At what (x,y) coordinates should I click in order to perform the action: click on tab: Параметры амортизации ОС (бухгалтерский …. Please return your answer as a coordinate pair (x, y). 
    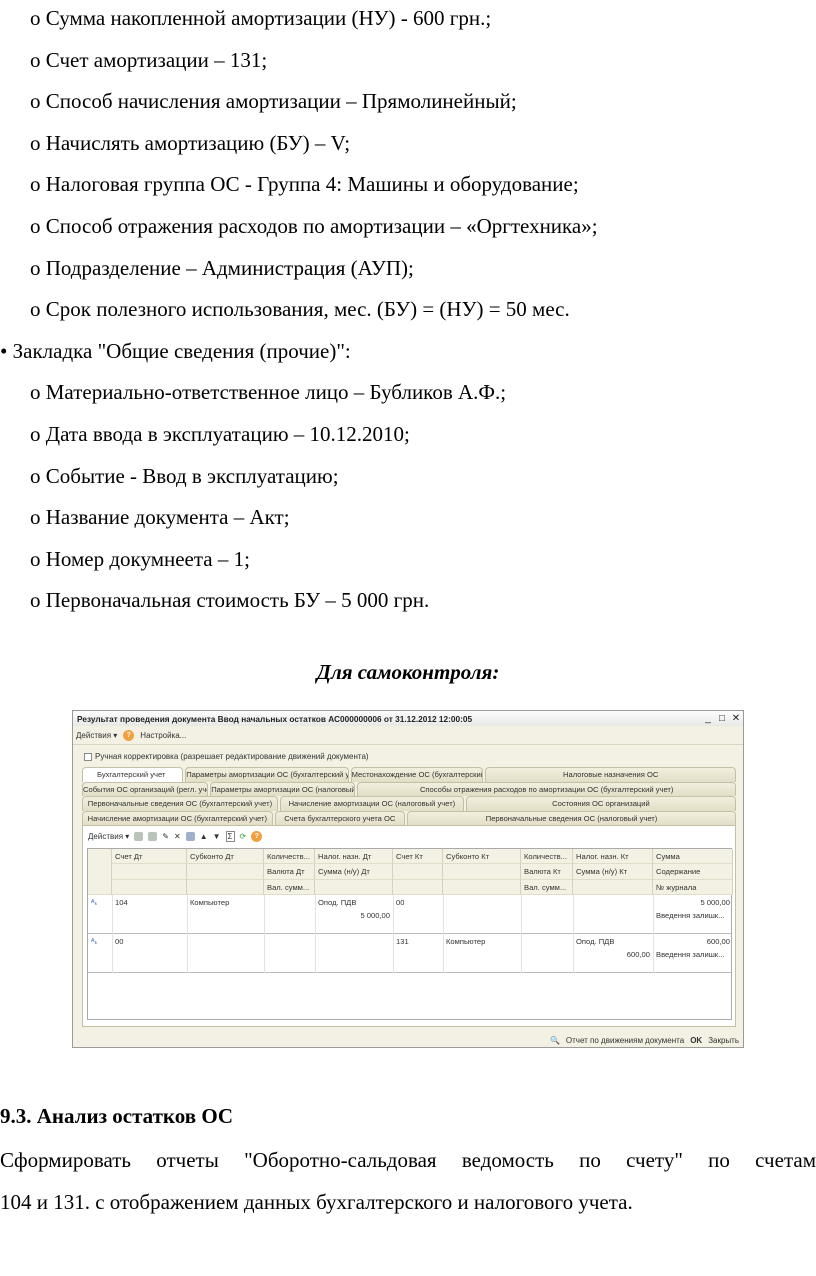
    Looking at the image, I should click on (267, 774).